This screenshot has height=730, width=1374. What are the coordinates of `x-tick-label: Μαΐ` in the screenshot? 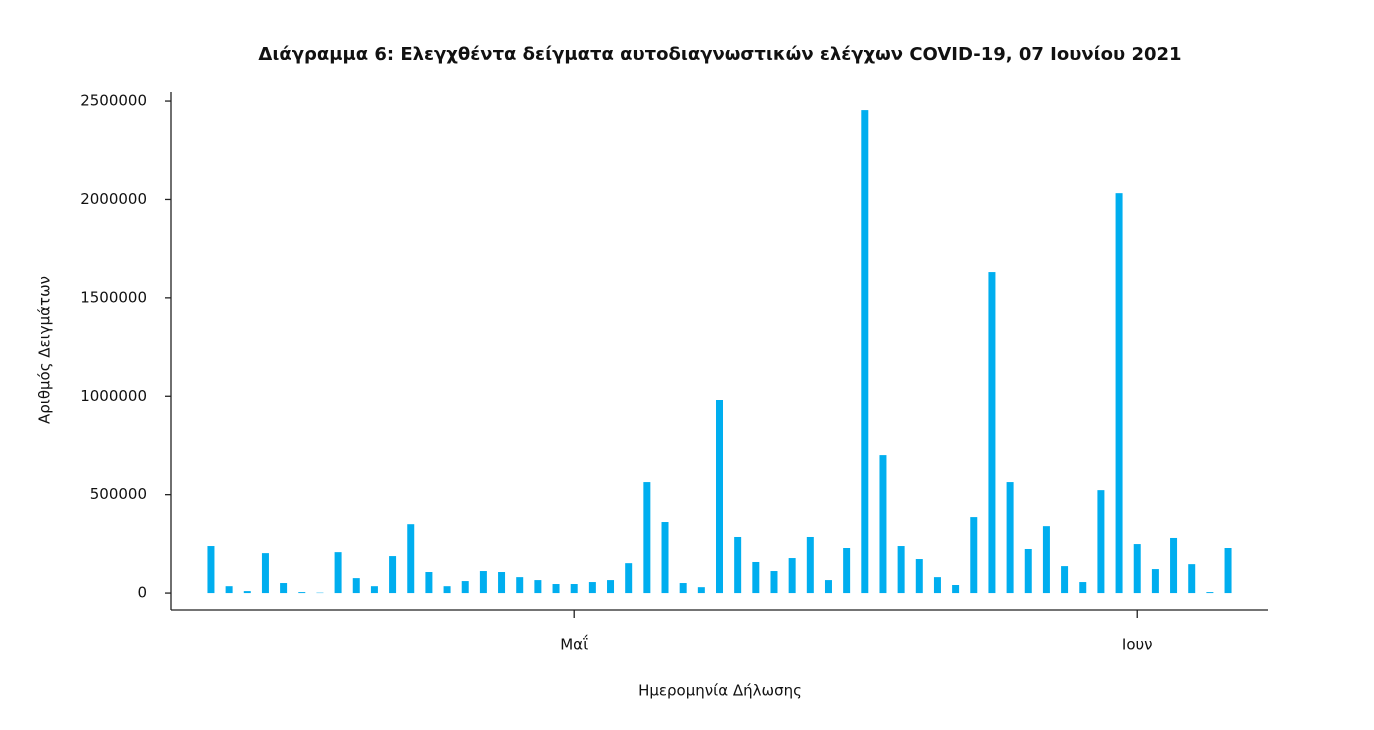 It's located at (574, 644).